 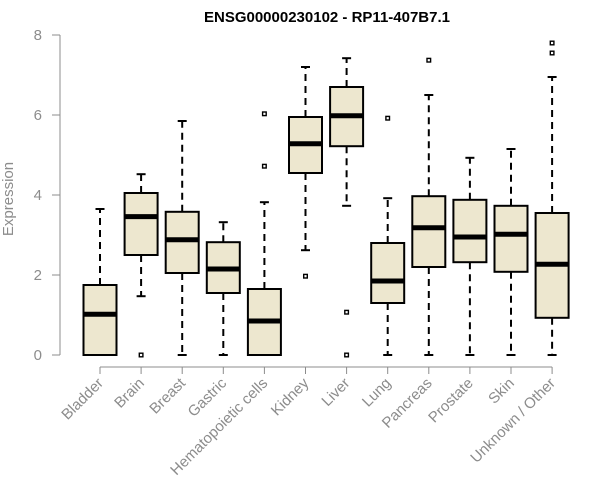 What do you see at coordinates (38, 355) in the screenshot?
I see `y-tick-label: 0` at bounding box center [38, 355].